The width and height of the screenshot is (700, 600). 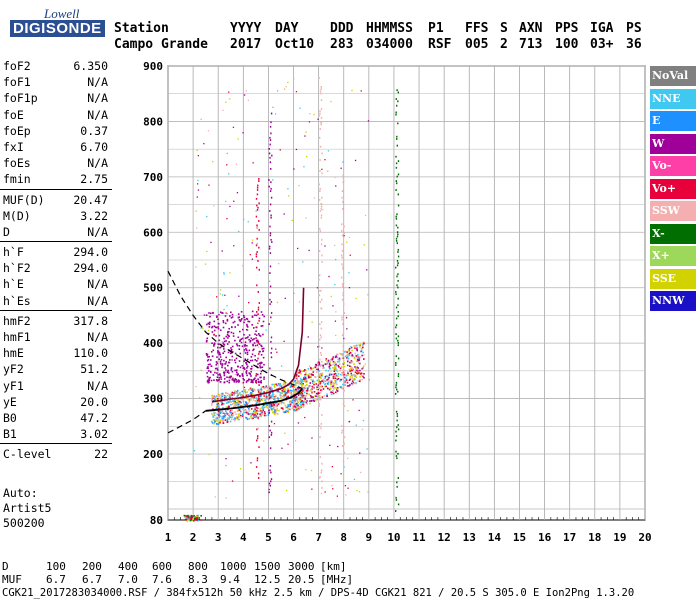 I want to click on header-label-day: DAY, so click(x=287, y=28).